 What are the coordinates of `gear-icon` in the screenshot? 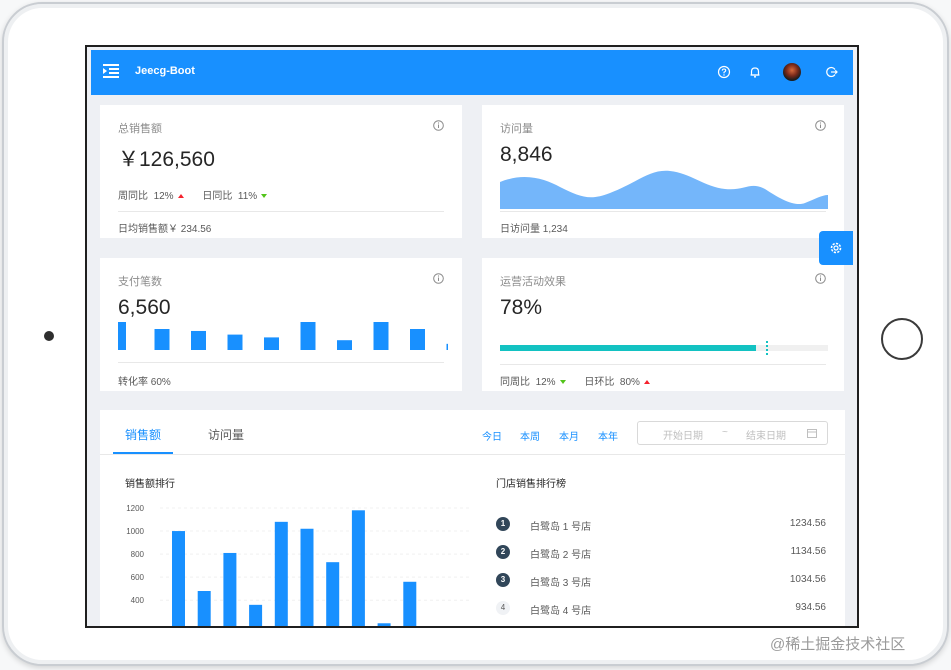 It's located at (836, 248).